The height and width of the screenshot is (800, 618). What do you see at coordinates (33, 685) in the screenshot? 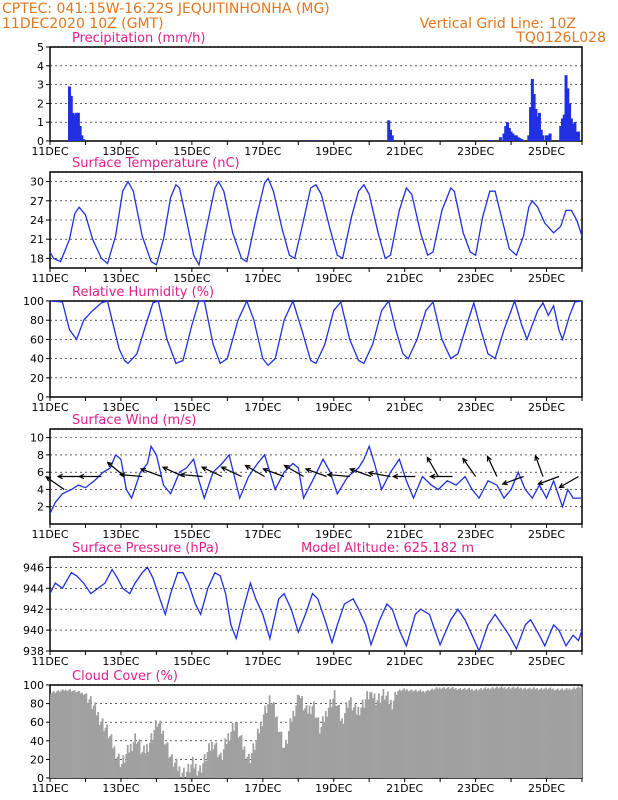
I see `y-tick-label: 100` at bounding box center [33, 685].